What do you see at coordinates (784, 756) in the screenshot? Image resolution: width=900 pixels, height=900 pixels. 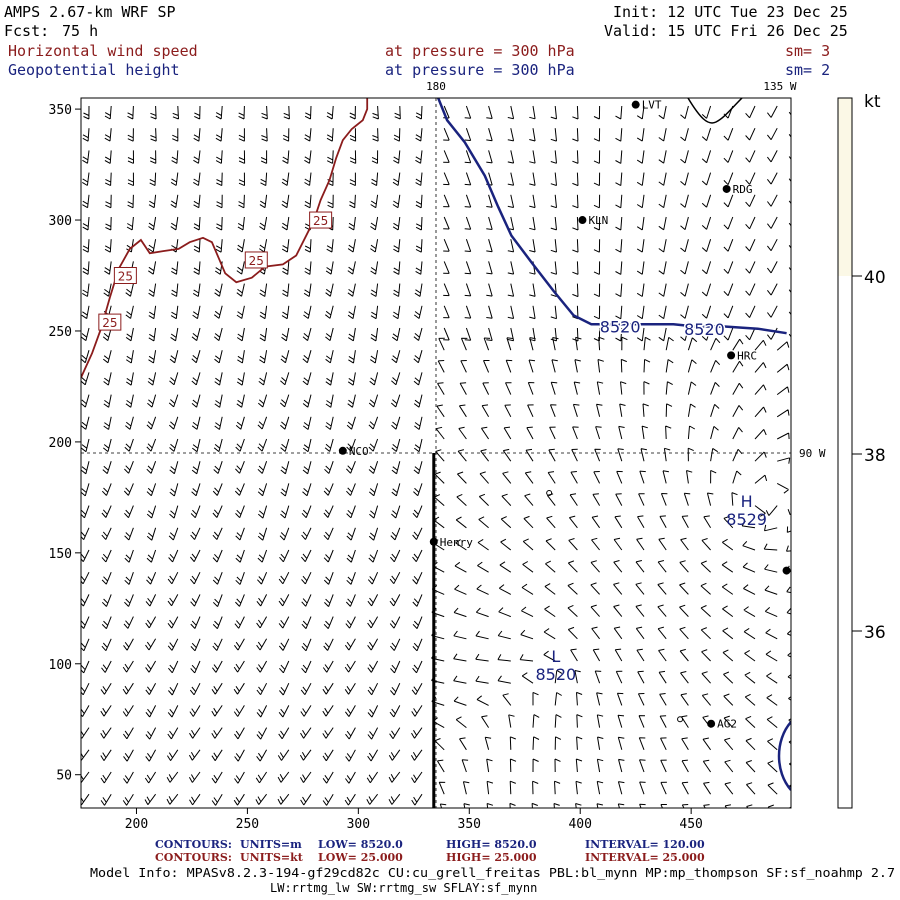 I see `height-contour-arc` at bounding box center [784, 756].